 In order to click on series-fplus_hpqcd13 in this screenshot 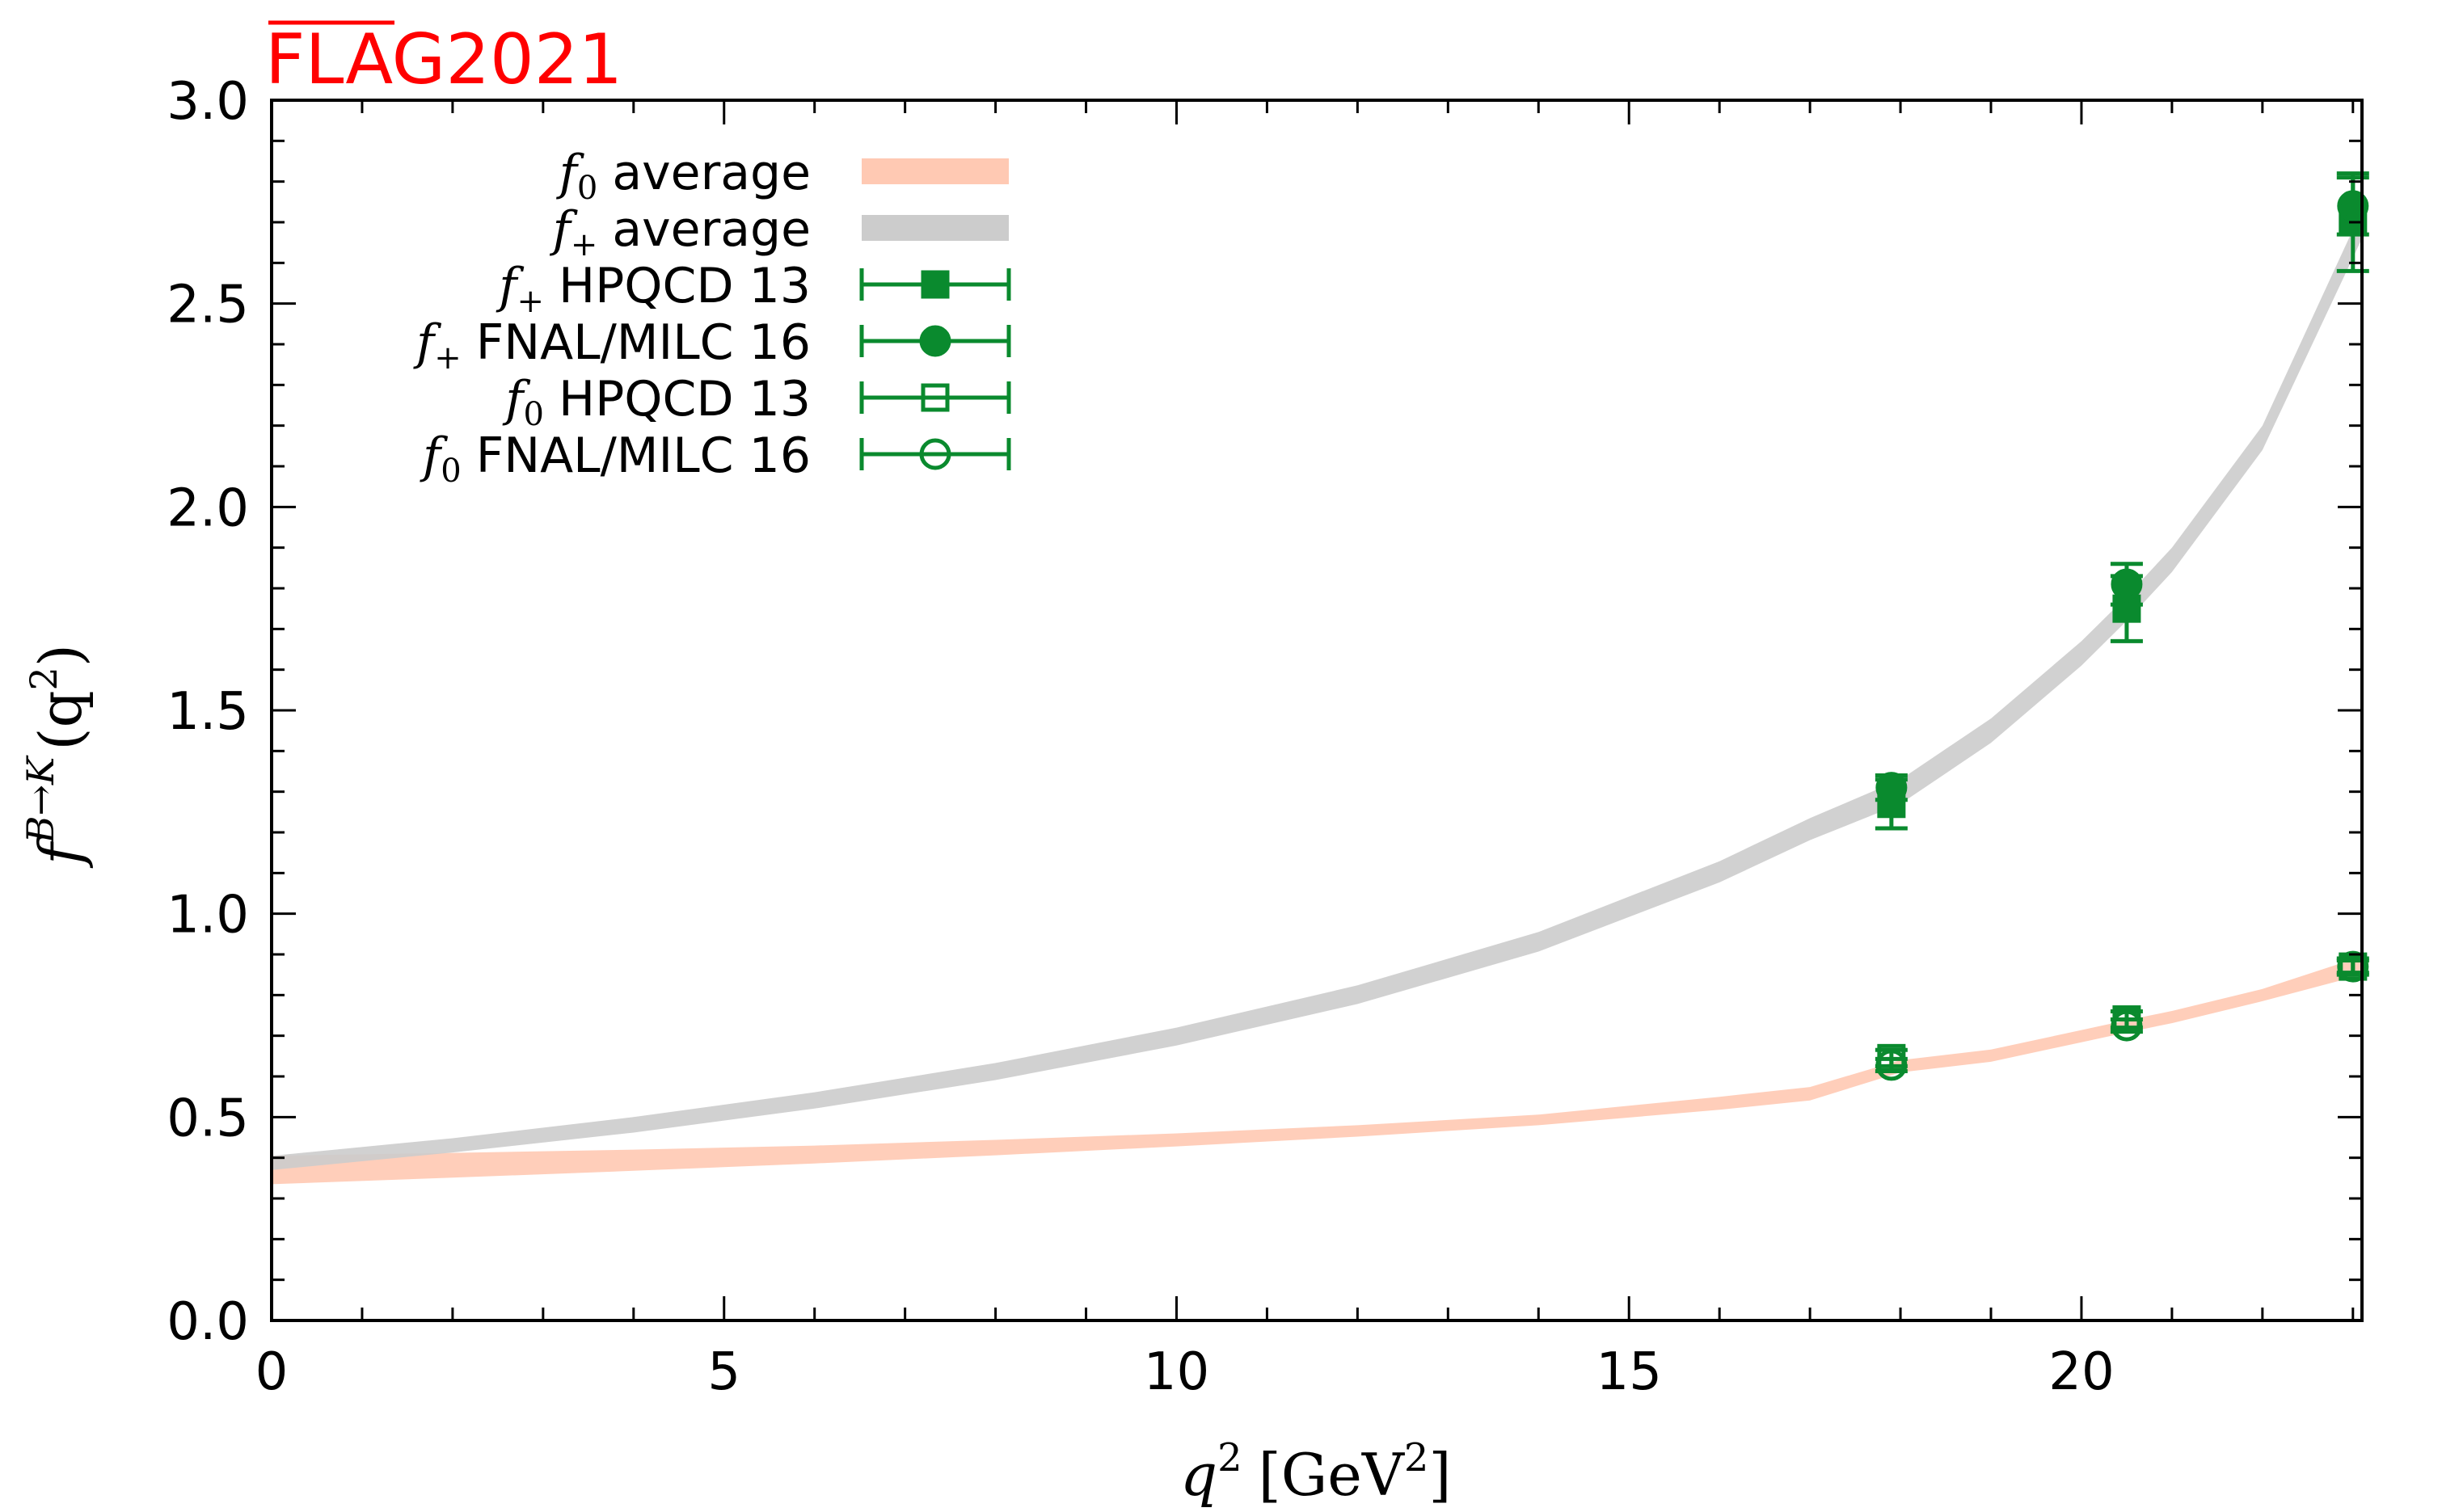, I will do `click(2122, 501)`.